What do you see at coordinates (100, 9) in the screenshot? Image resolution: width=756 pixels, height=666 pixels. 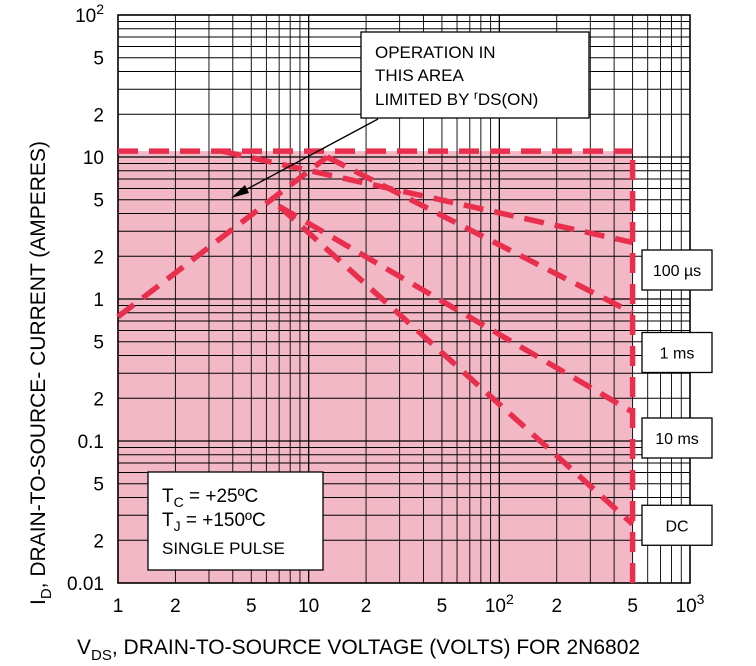 I see `y-tick-sup: 2` at bounding box center [100, 9].